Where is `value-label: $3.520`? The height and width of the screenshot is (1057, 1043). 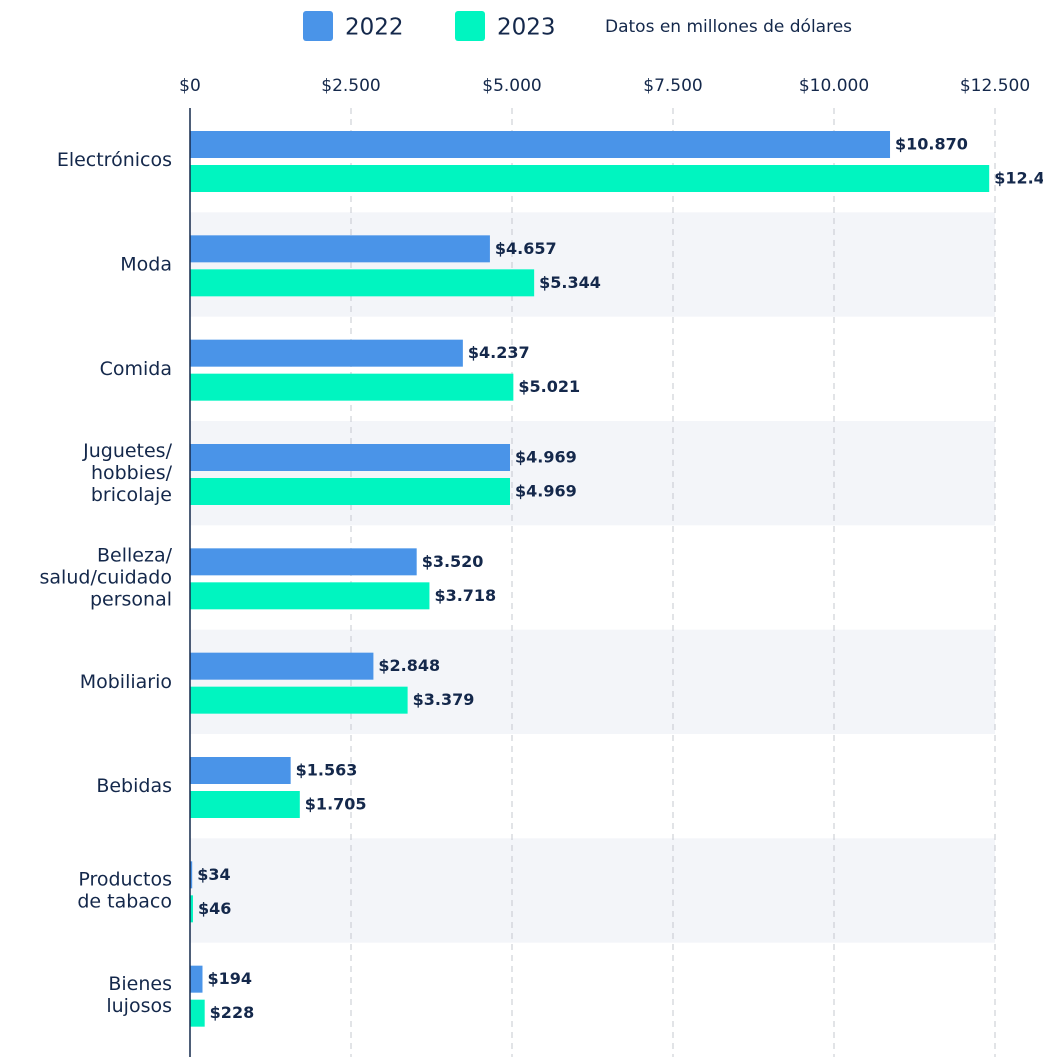 value-label: $3.520 is located at coordinates (453, 561).